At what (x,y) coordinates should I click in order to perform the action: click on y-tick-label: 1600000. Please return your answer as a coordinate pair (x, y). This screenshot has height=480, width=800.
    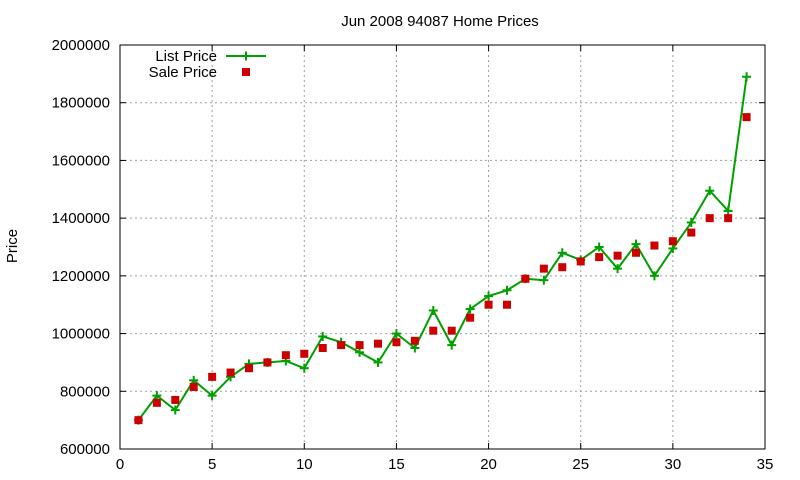
    Looking at the image, I should click on (81, 160).